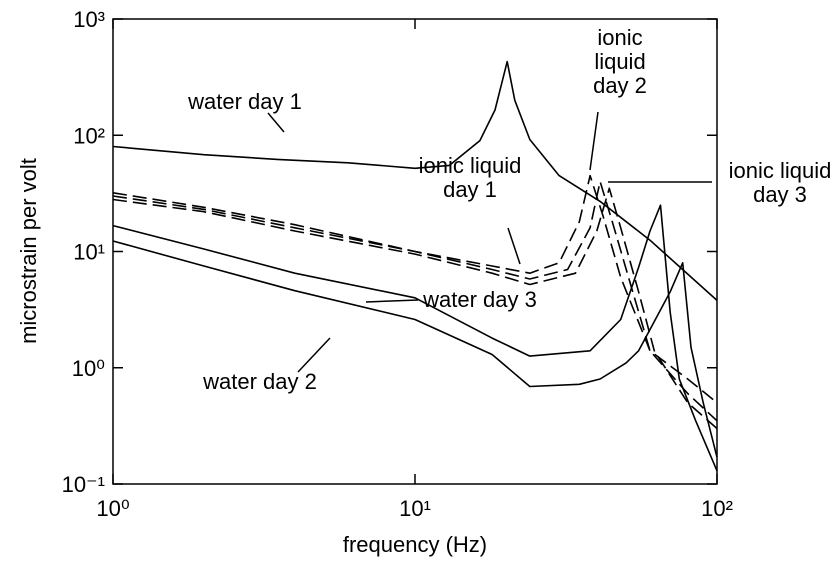 This screenshot has height=569, width=839. I want to click on y-tick-label: 10⁰, so click(88, 368).